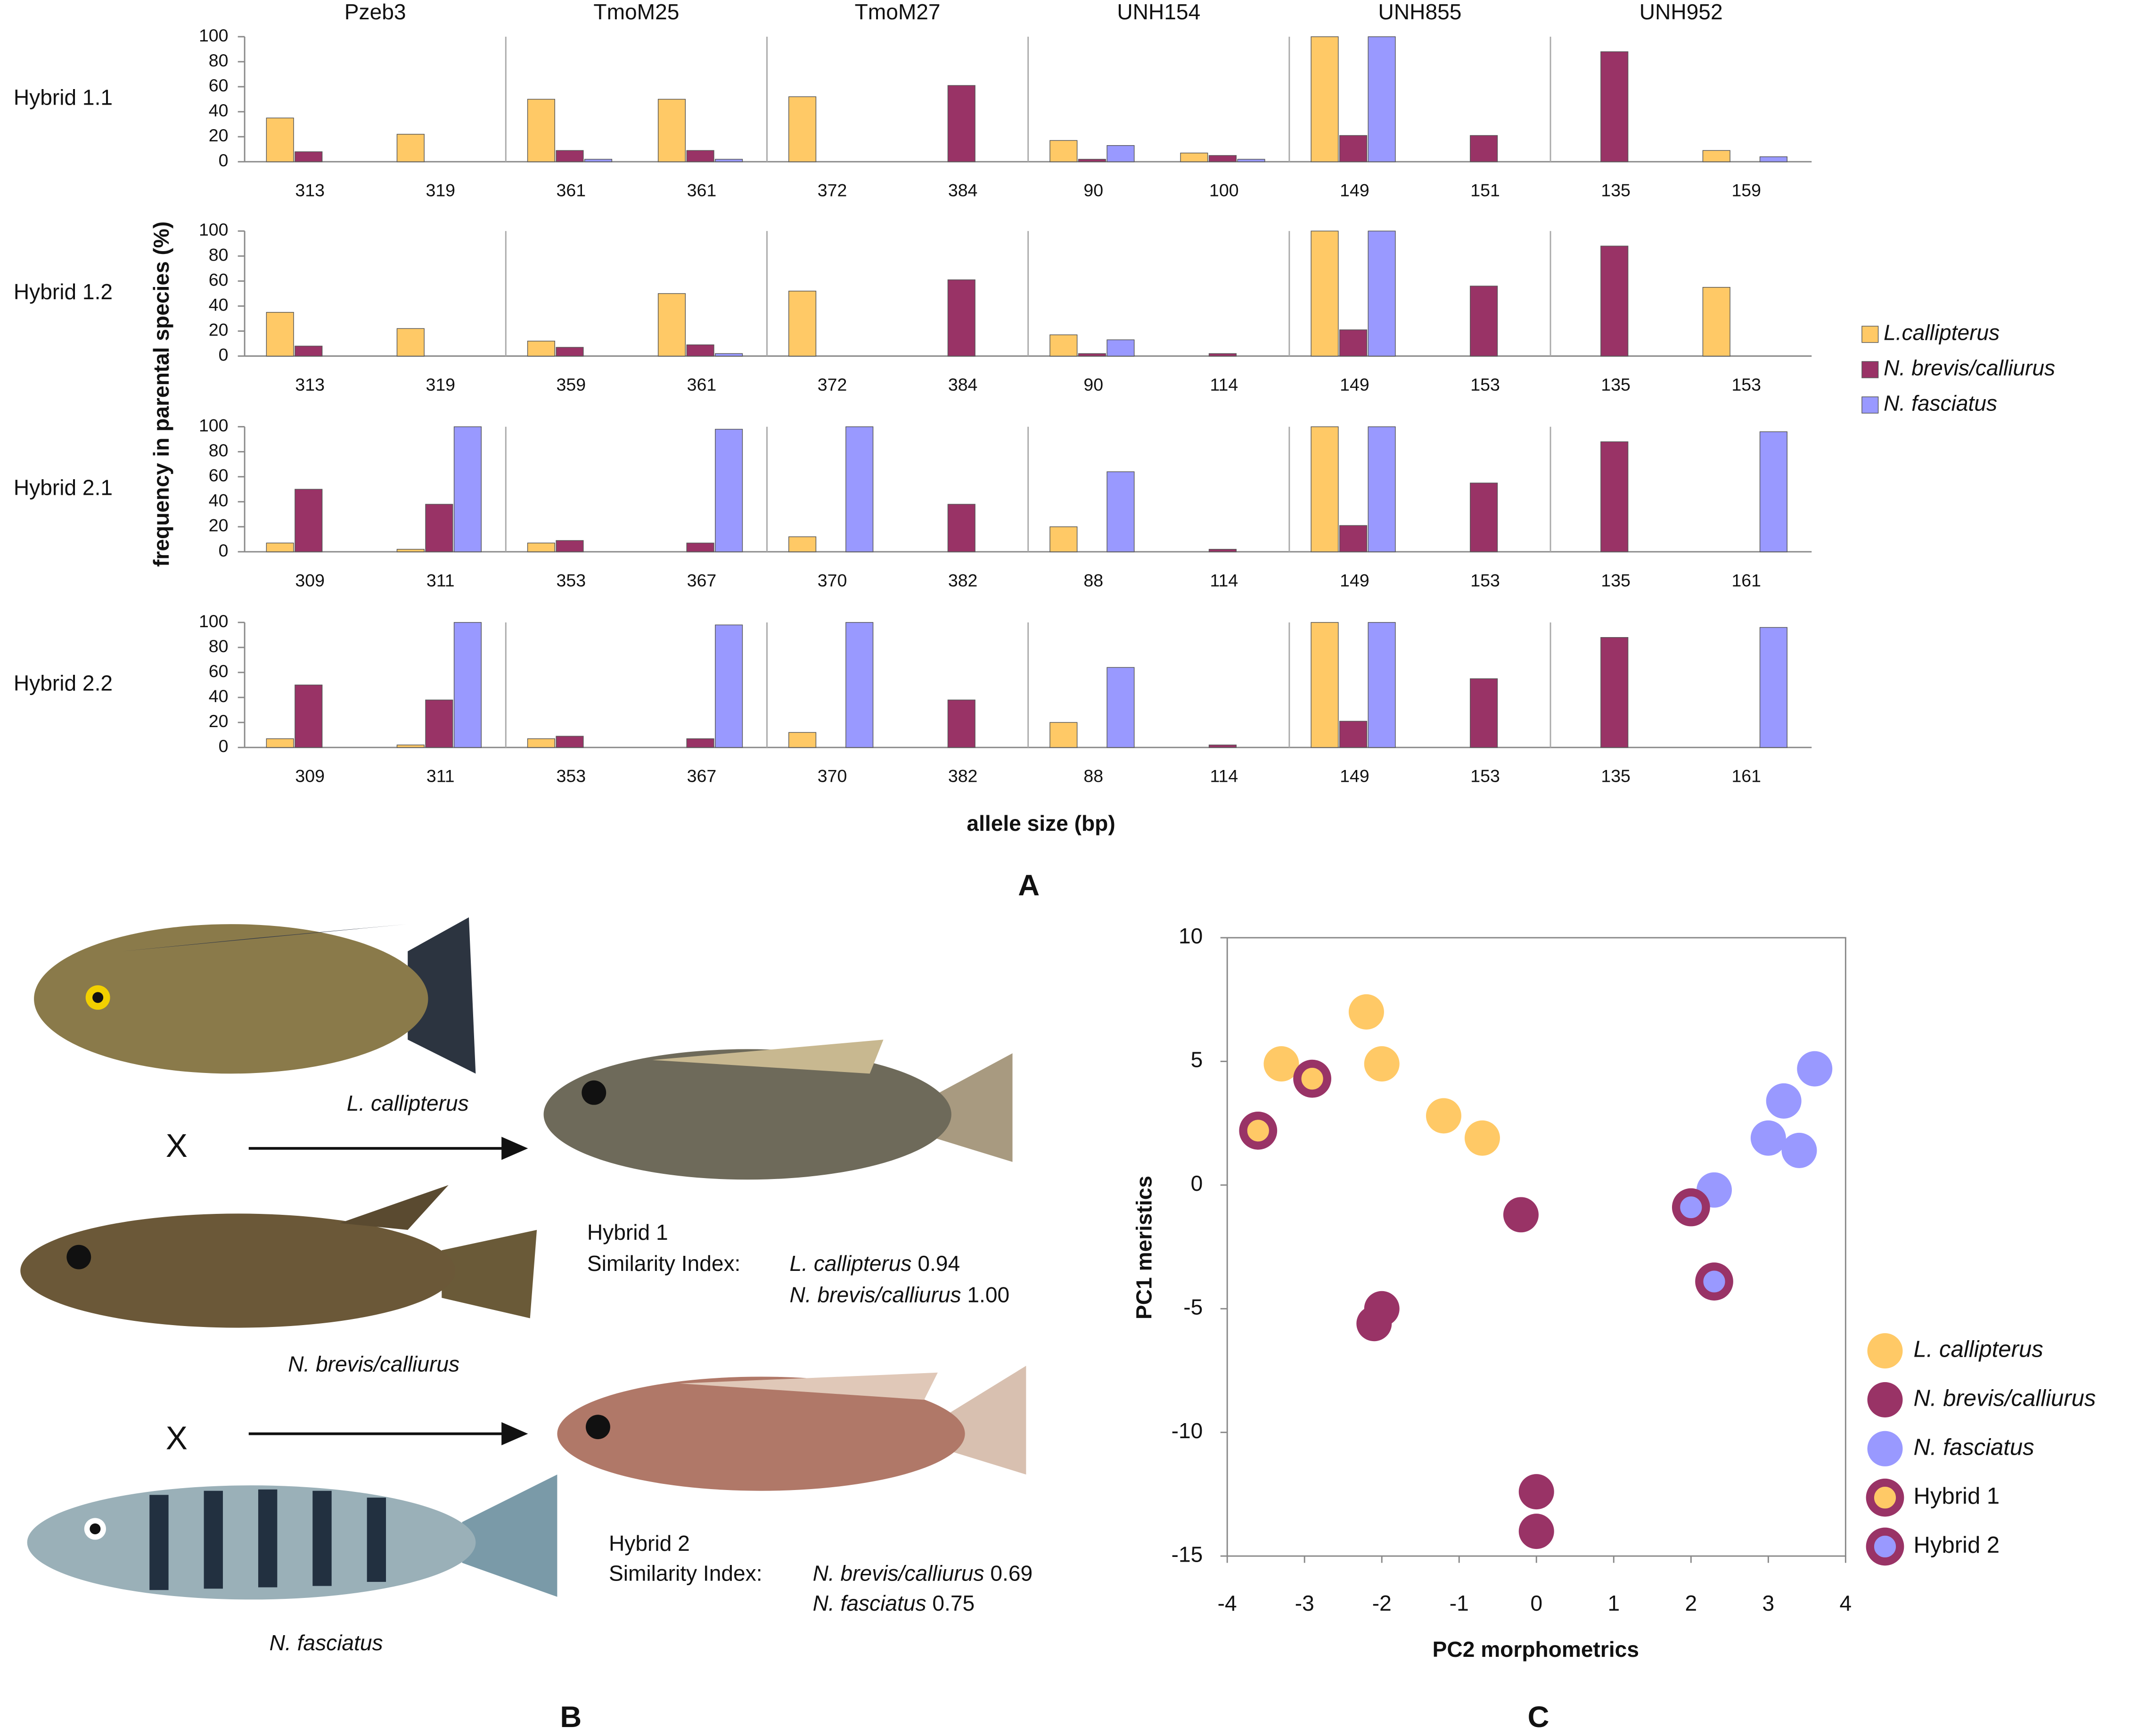 The height and width of the screenshot is (1736, 2131). I want to click on allele-label: 151, so click(1485, 190).